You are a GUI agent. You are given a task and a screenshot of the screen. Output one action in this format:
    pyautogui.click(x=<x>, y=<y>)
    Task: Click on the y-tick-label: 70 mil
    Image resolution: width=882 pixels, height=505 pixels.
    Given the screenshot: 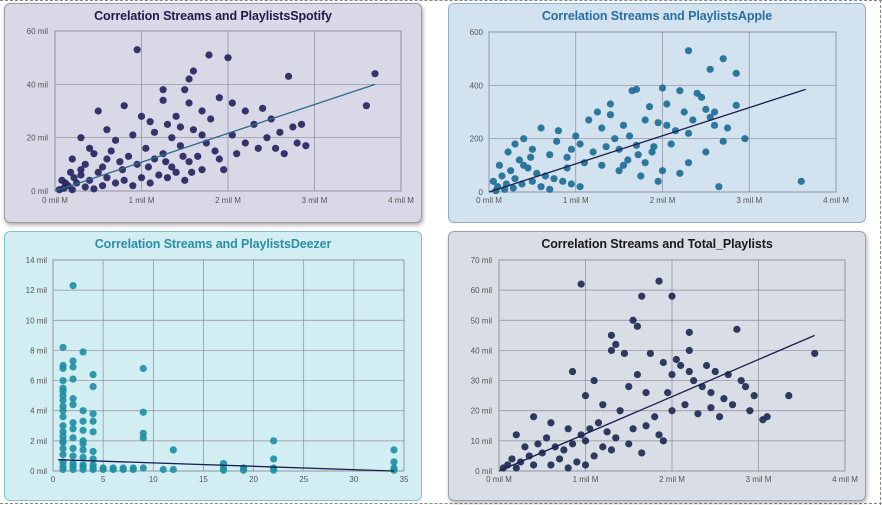 What is the action you would take?
    pyautogui.click(x=482, y=260)
    